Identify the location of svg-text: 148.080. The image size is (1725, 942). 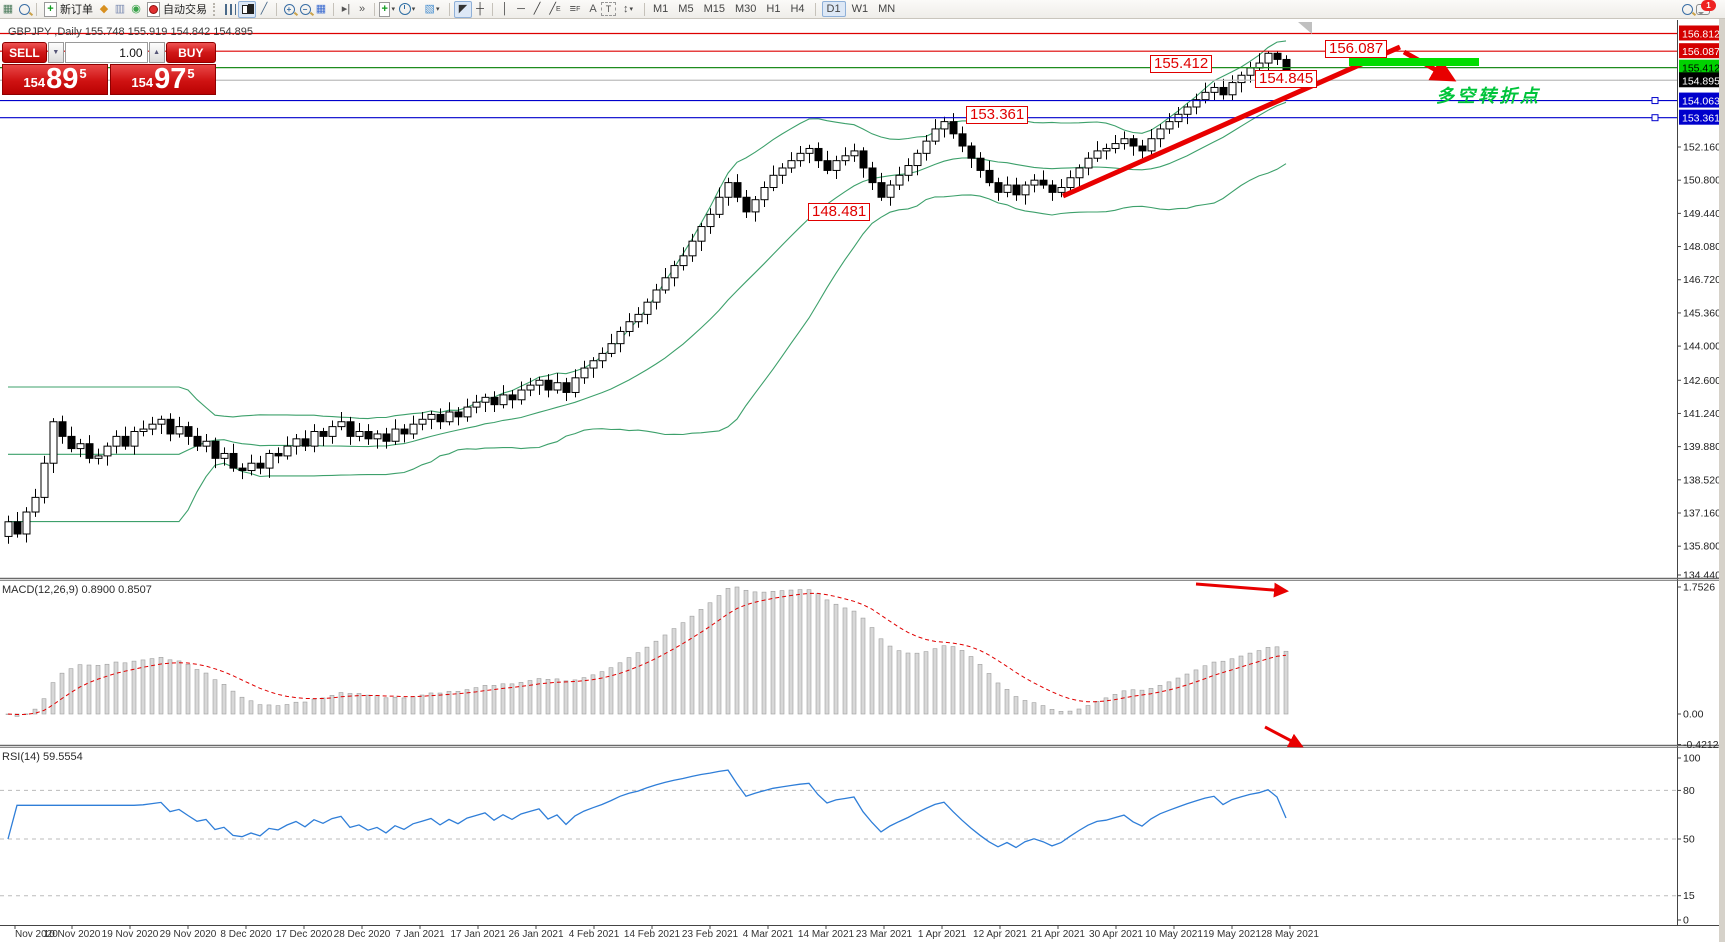
(1702, 247).